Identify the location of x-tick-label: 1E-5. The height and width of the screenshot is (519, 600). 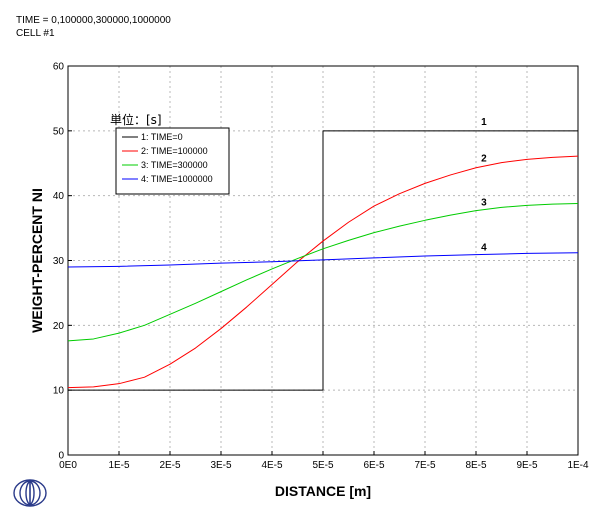
(119, 465).